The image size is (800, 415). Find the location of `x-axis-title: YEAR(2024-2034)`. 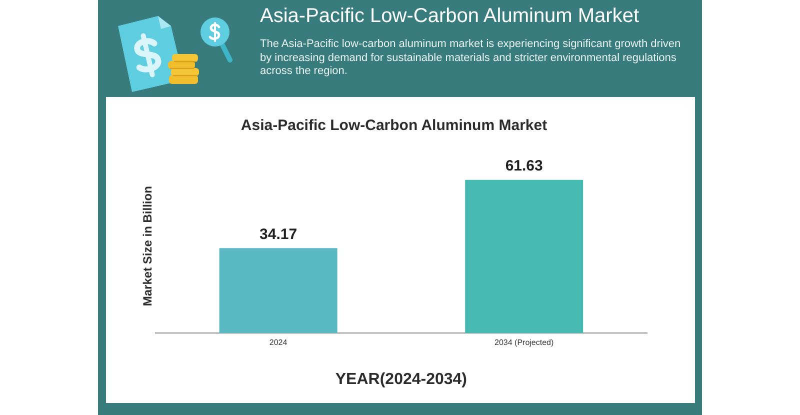

x-axis-title: YEAR(2024-2034) is located at coordinates (401, 379).